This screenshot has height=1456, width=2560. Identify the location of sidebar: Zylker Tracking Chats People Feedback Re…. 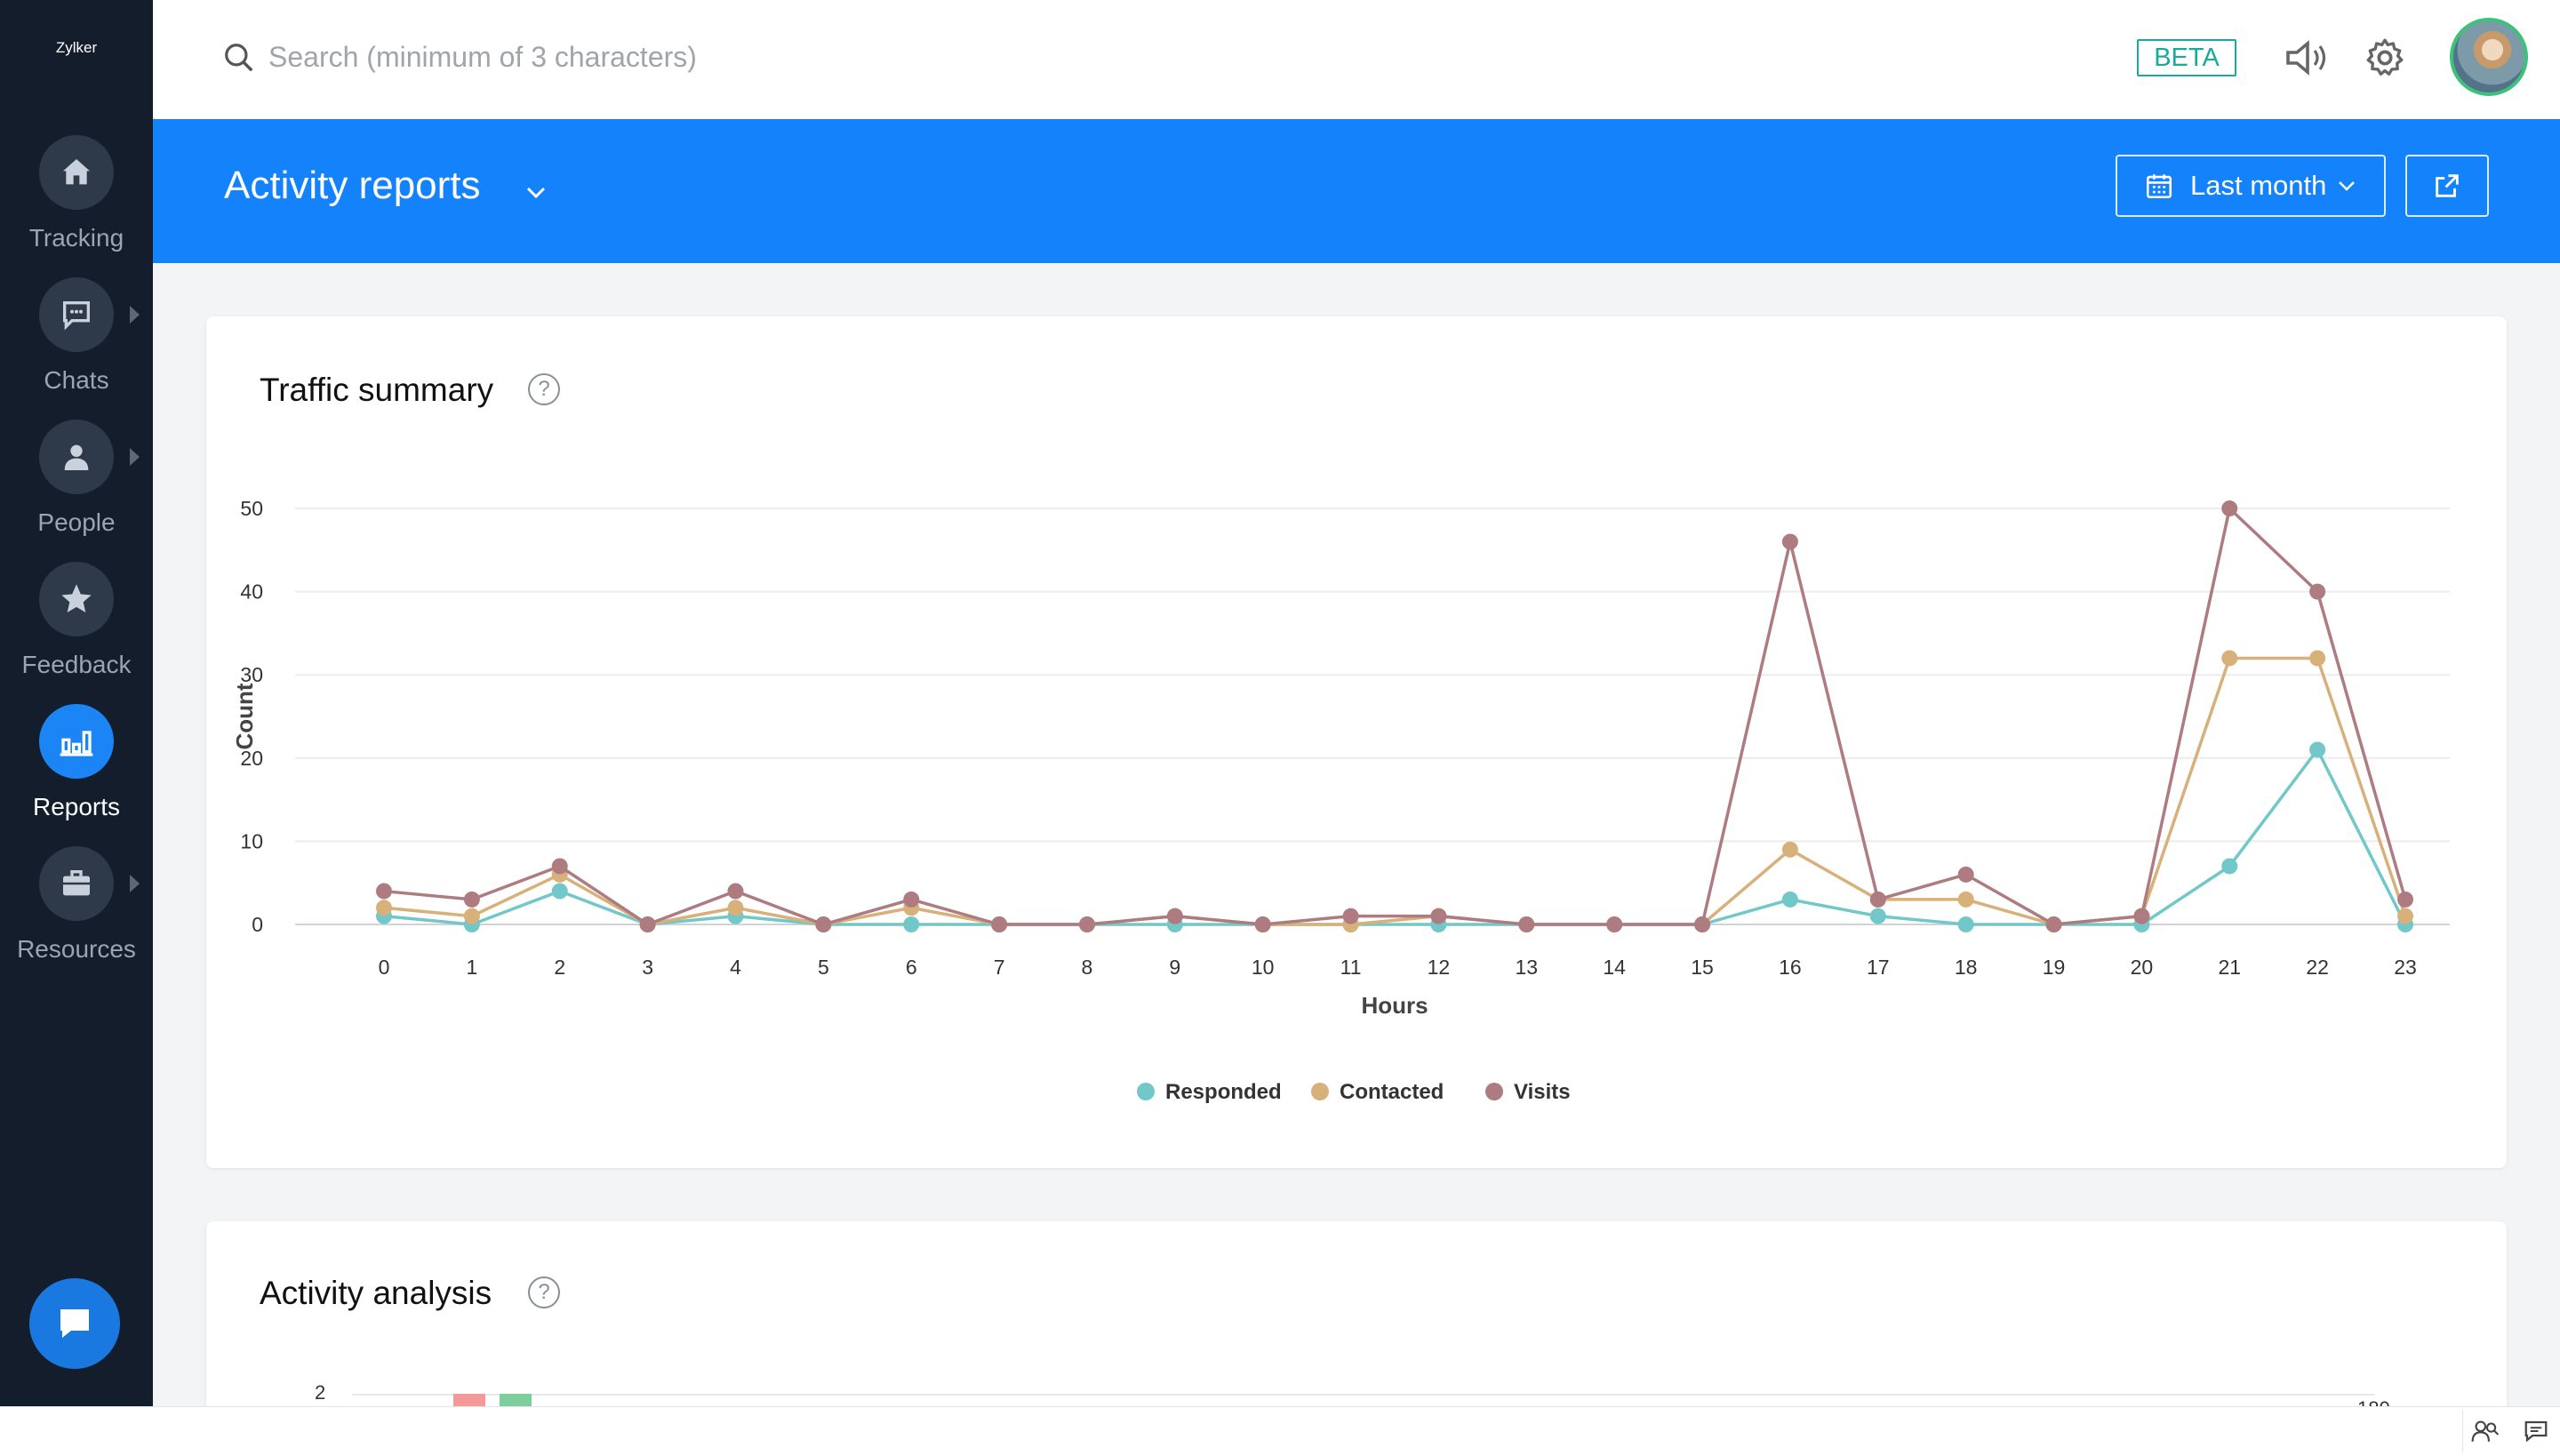
(76, 703).